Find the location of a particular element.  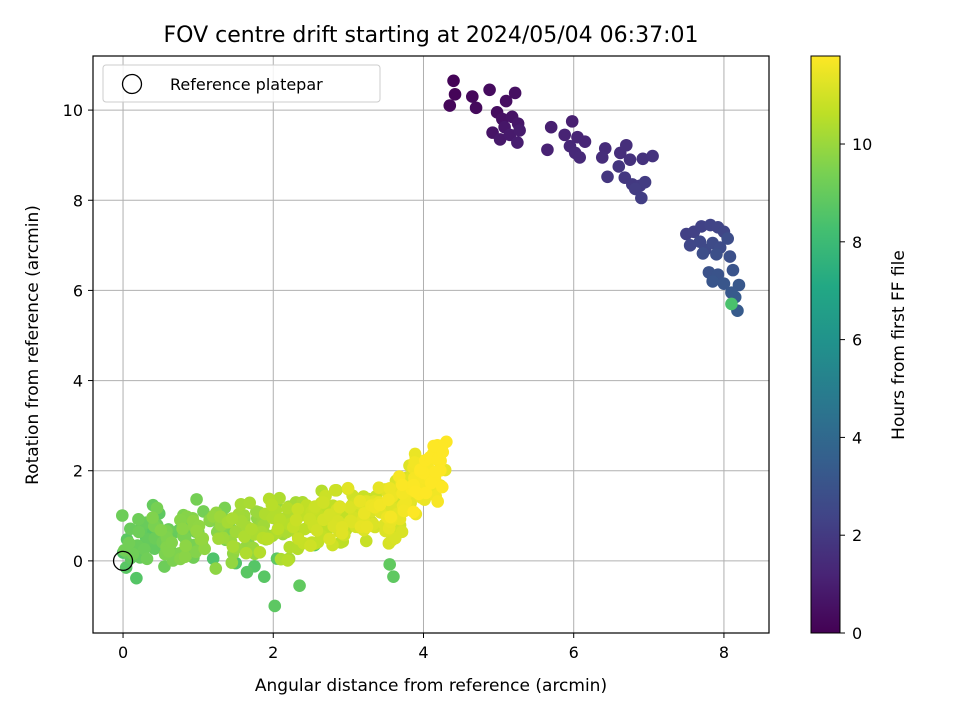

y-tick-label: 6 is located at coordinates (78, 290).